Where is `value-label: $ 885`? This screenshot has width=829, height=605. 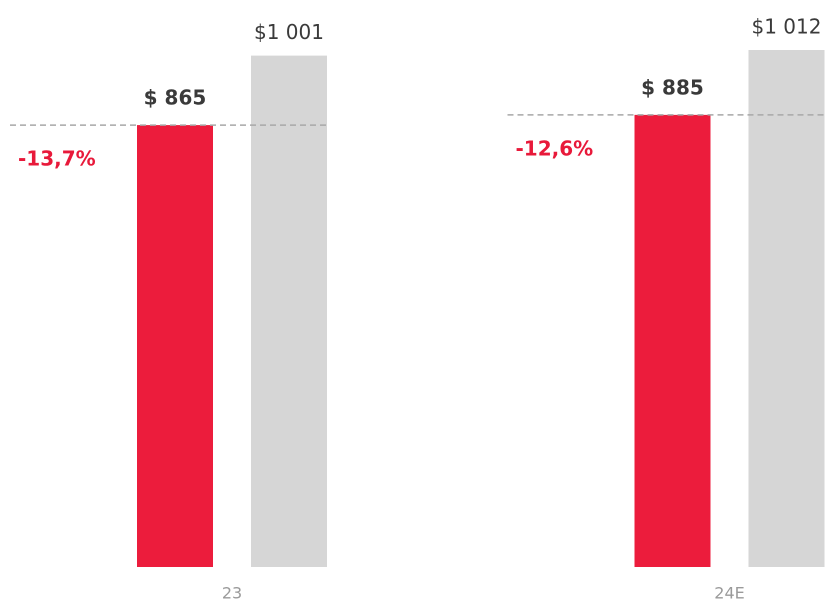 value-label: $ 885 is located at coordinates (672, 87).